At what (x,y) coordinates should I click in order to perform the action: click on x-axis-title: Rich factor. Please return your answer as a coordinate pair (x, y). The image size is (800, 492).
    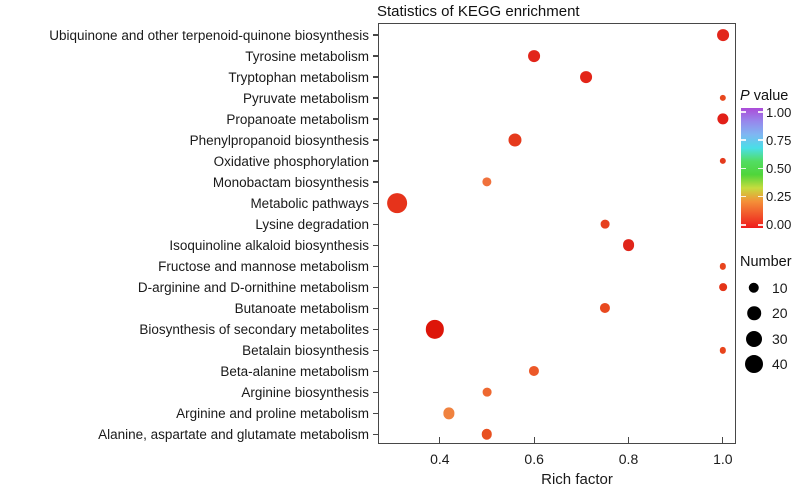
    Looking at the image, I should click on (577, 479).